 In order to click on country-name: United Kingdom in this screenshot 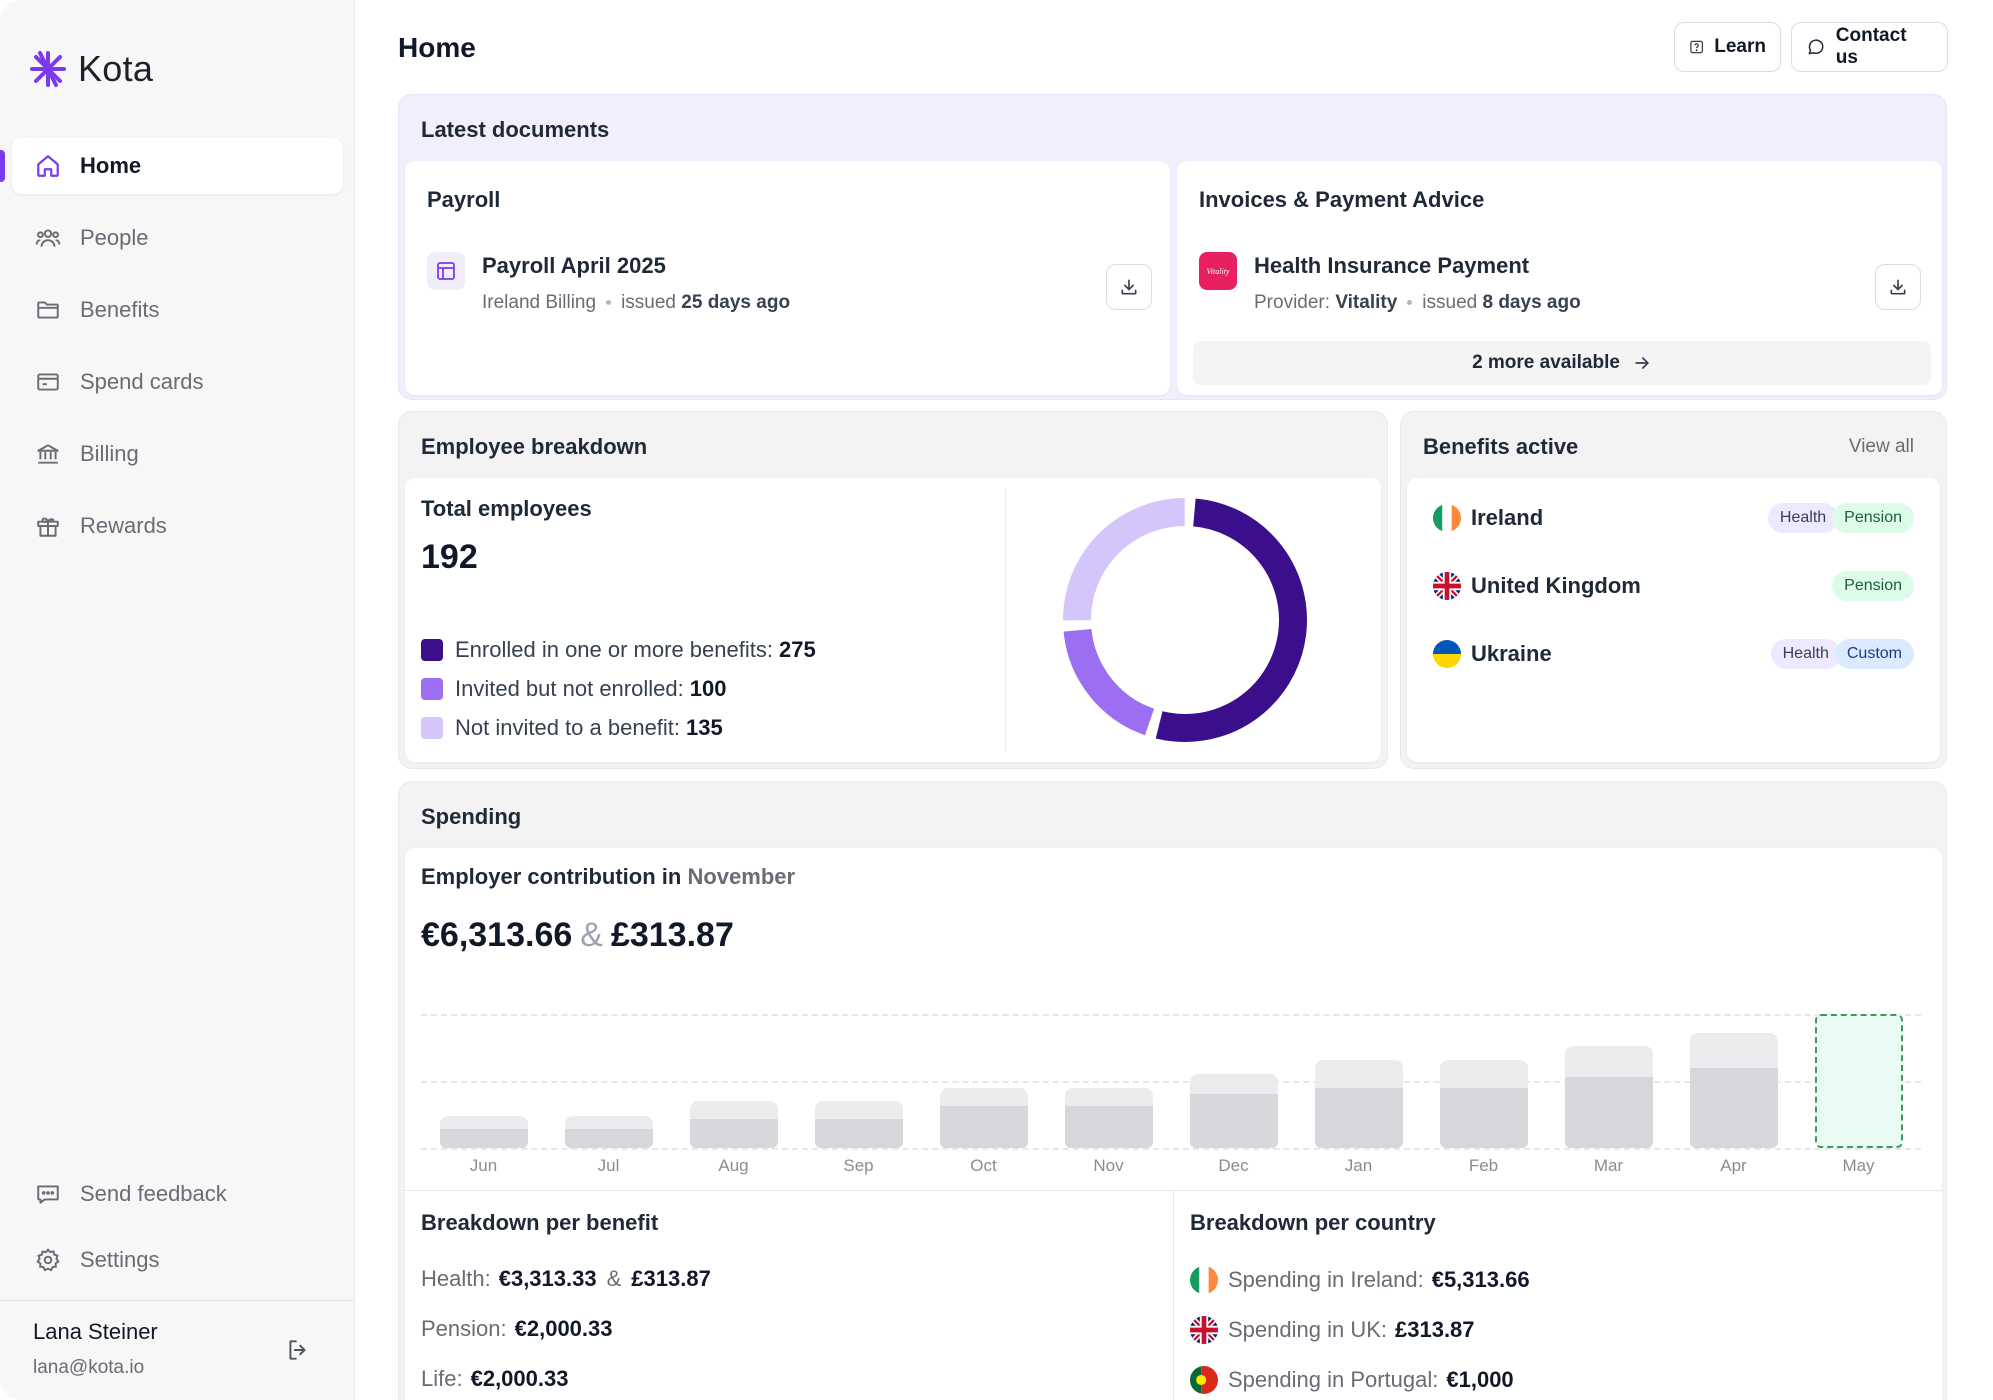, I will do `click(1556, 585)`.